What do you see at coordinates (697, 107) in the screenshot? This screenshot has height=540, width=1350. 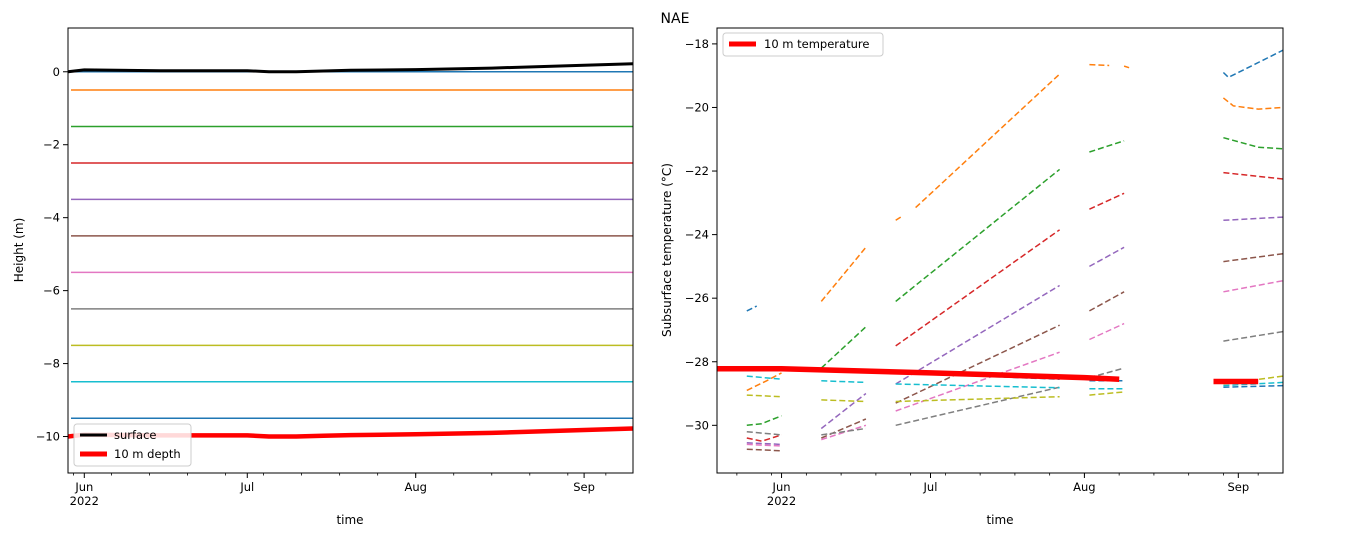 I see `temperature-y-tick-label: −20` at bounding box center [697, 107].